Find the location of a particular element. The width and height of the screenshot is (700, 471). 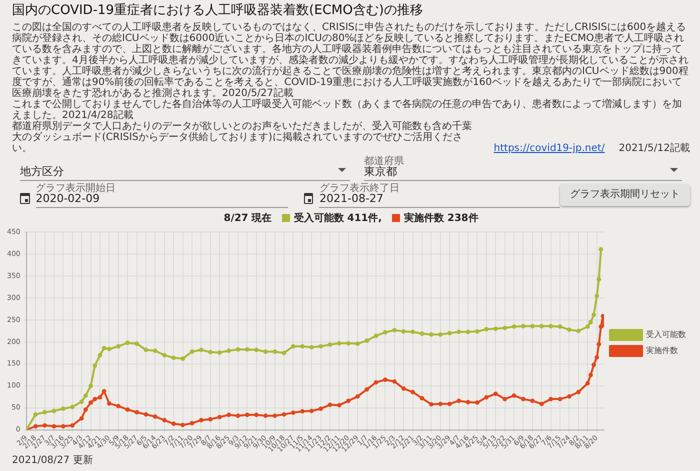

text: 受入可能数 411件, is located at coordinates (338, 218).